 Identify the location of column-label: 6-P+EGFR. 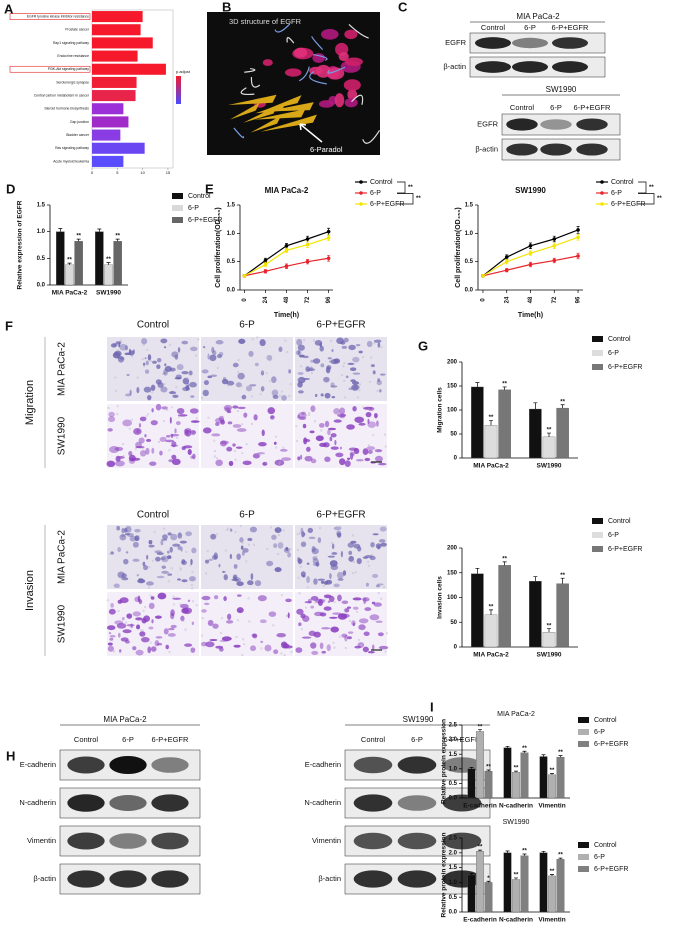
(340, 515).